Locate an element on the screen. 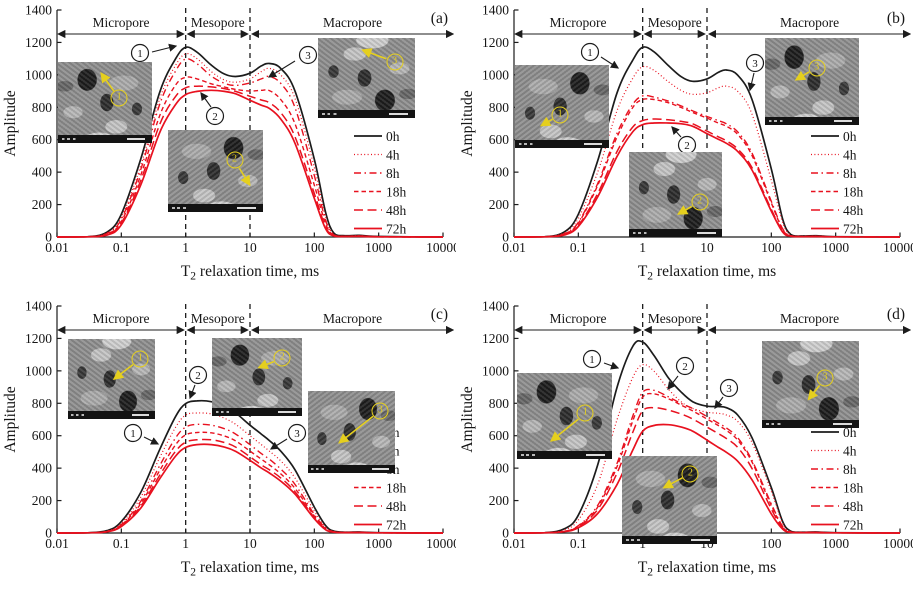  legend-label: 0h is located at coordinates (393, 136).